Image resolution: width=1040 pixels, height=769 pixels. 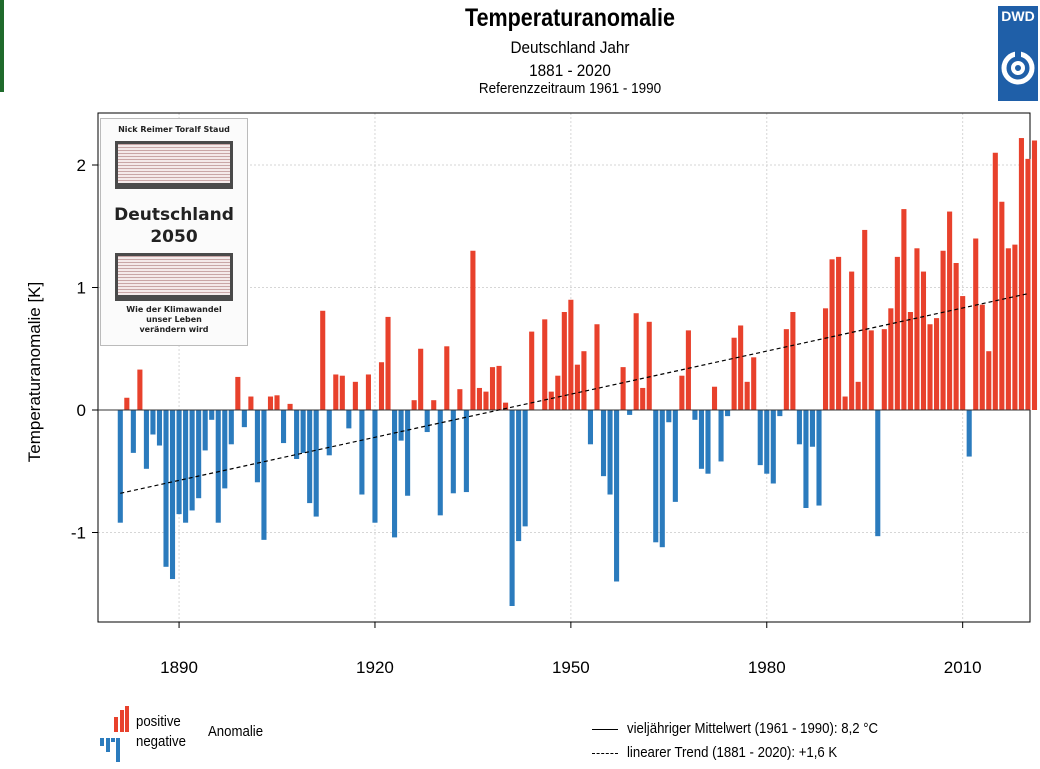 What do you see at coordinates (571, 354) in the screenshot?
I see `bar-1950` at bounding box center [571, 354].